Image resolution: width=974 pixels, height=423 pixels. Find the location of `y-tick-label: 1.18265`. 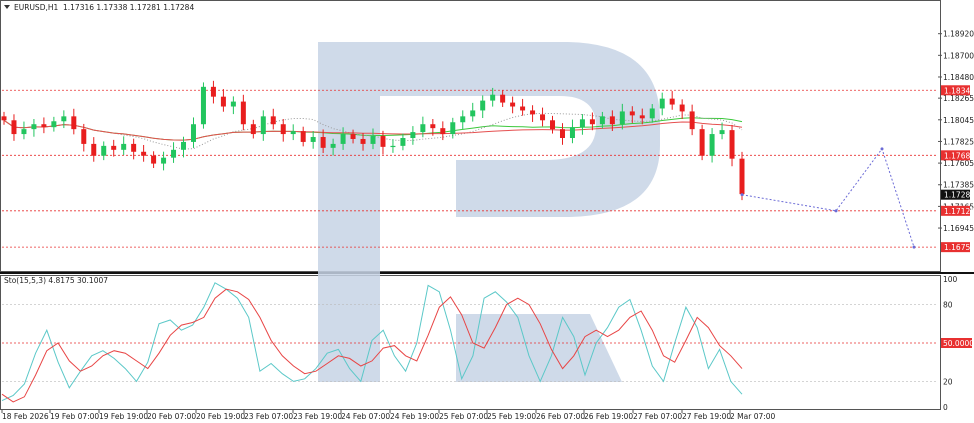

y-tick-label: 1.18265 is located at coordinates (958, 98).